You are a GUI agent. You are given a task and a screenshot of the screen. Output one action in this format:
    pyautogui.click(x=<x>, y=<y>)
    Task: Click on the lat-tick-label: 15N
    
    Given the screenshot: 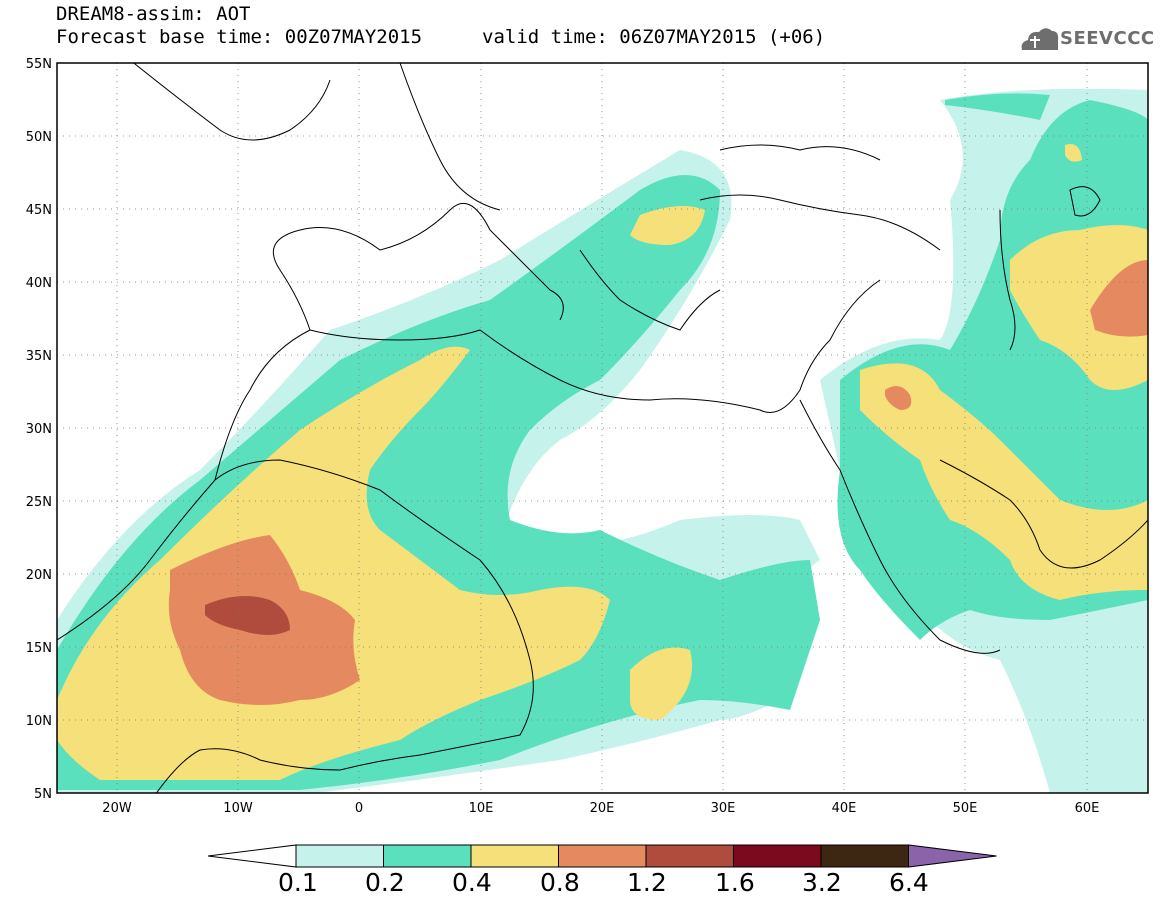 What is the action you would take?
    pyautogui.click(x=39, y=648)
    